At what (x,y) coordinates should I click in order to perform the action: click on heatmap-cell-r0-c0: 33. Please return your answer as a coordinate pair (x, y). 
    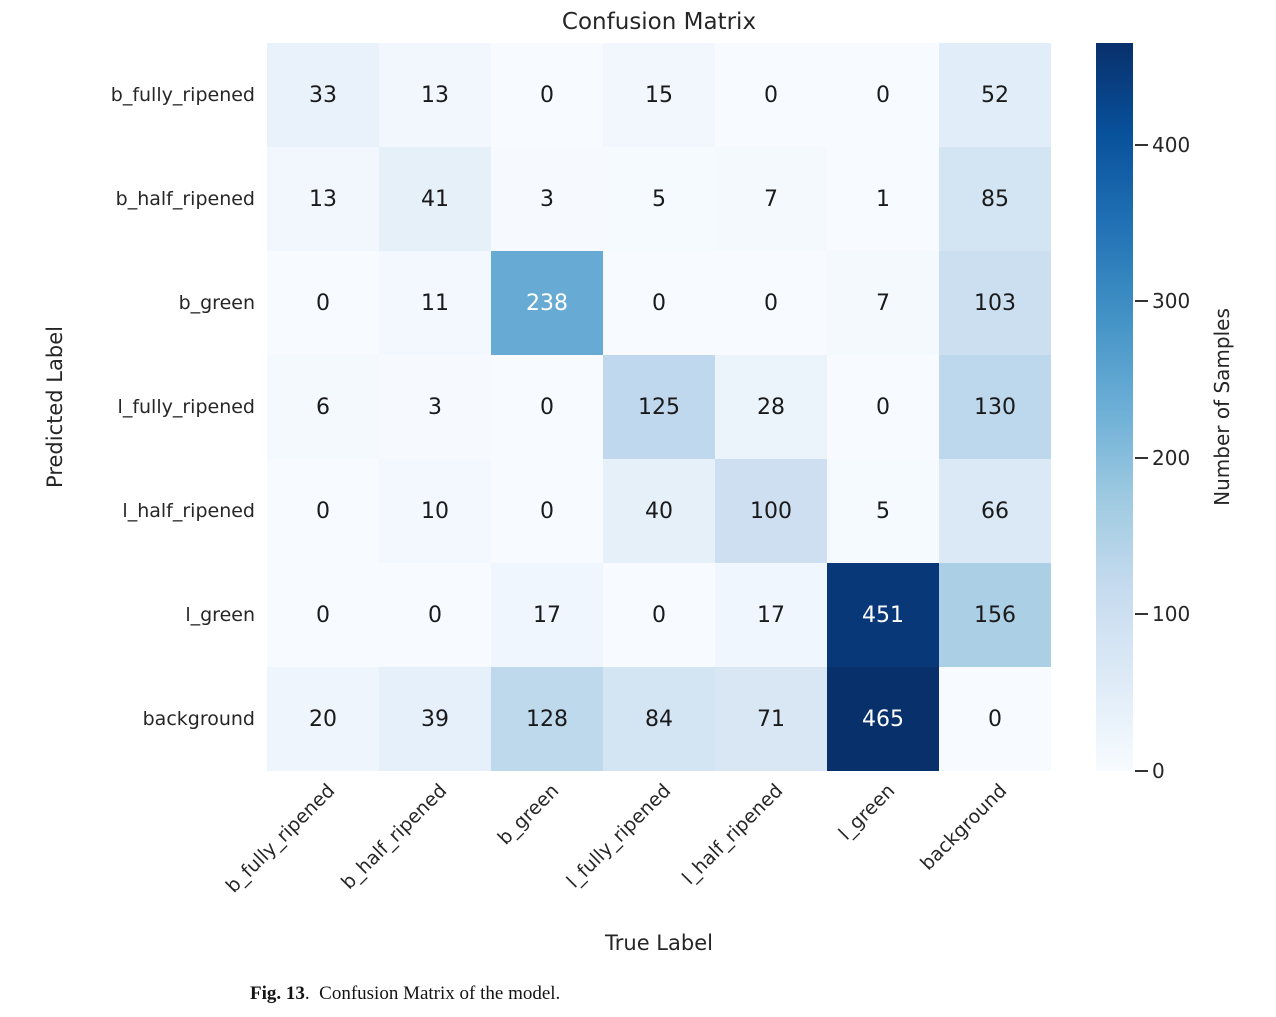
    Looking at the image, I should click on (323, 95).